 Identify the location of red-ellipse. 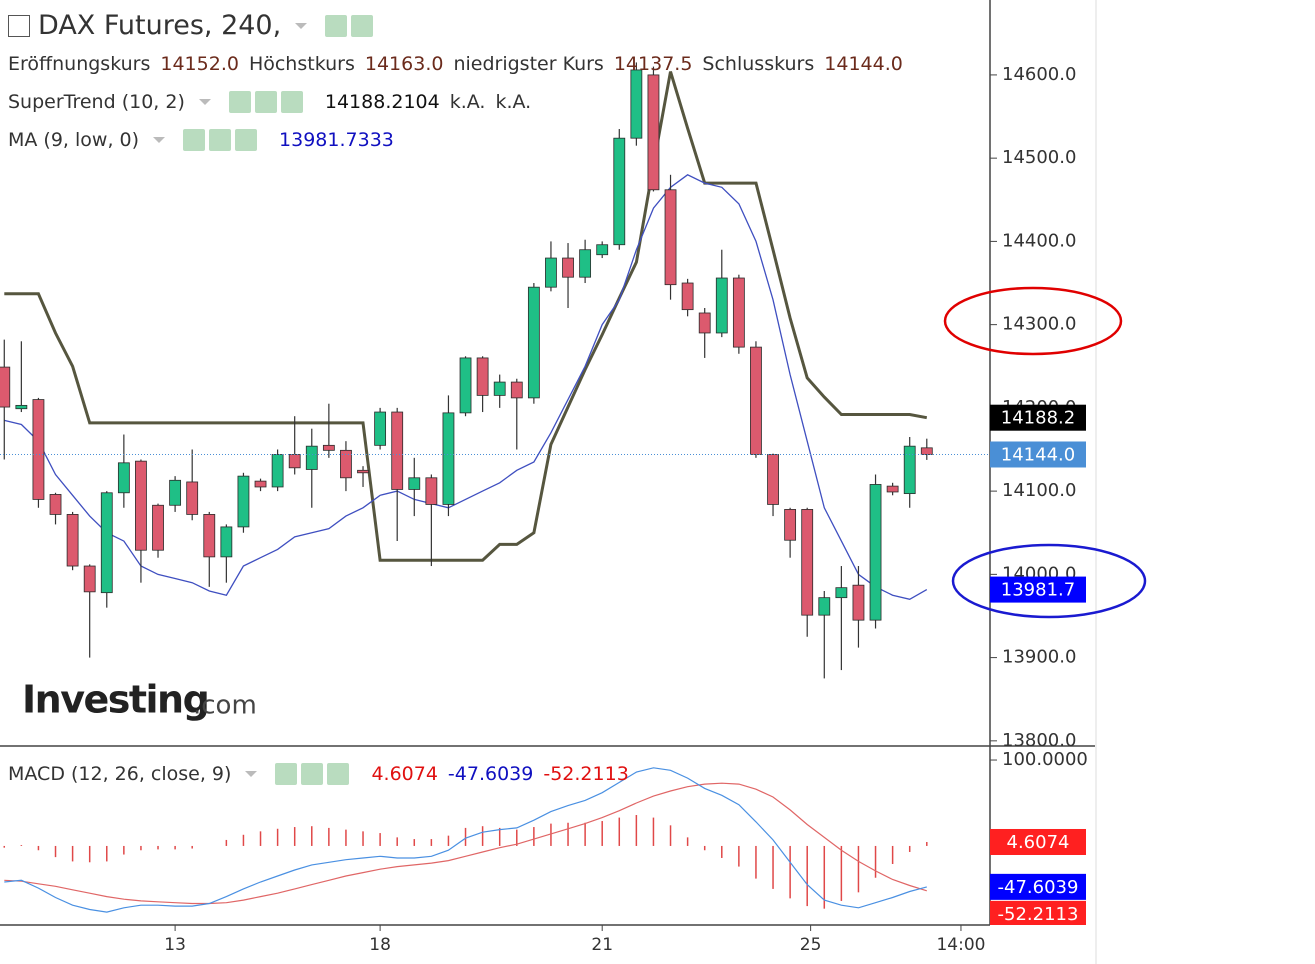
(1033, 321).